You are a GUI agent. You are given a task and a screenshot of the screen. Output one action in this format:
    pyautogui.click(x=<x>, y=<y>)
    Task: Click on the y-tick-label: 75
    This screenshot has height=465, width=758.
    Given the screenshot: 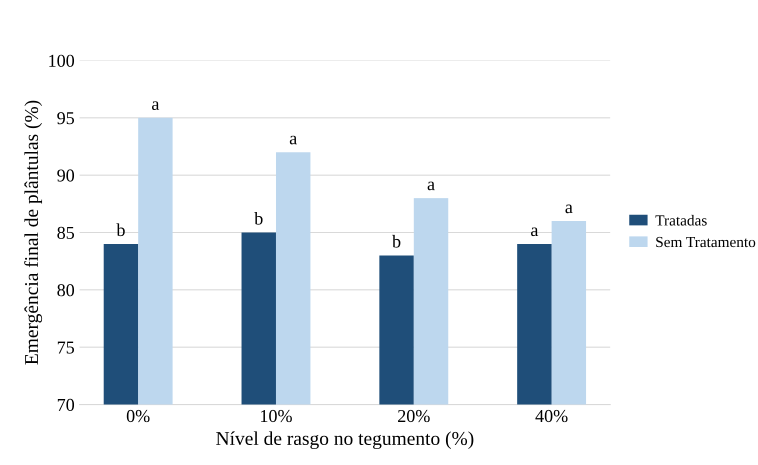 What is the action you would take?
    pyautogui.click(x=66, y=348)
    